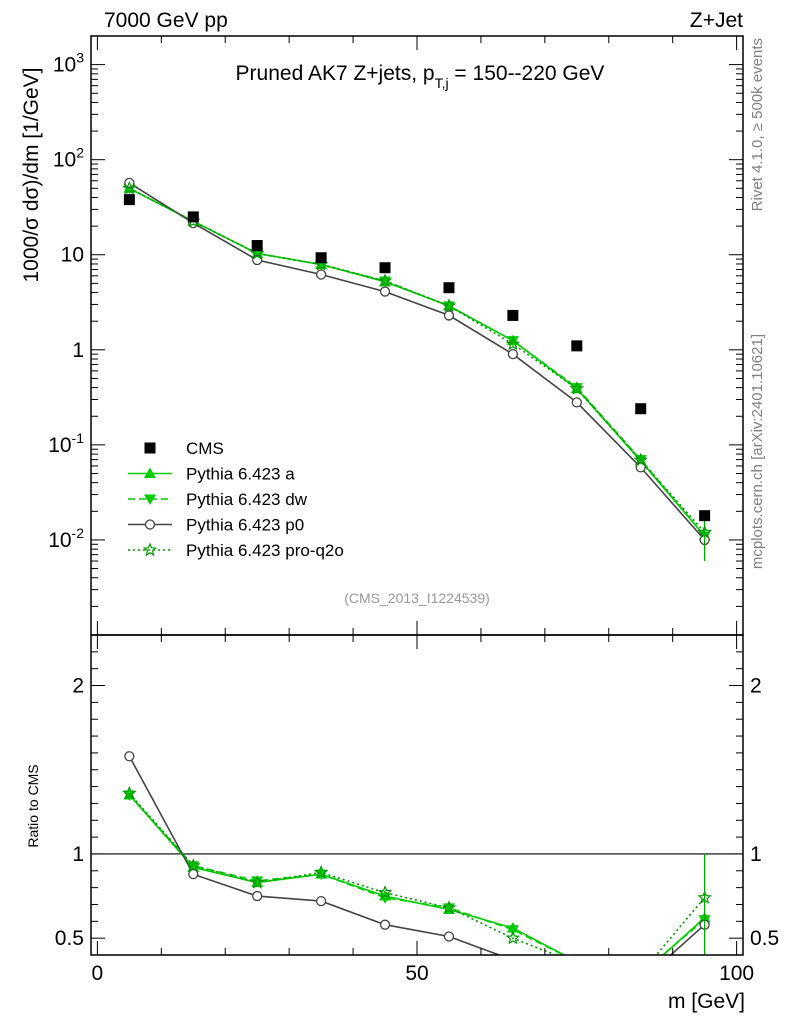  Describe the element at coordinates (417, 874) in the screenshot. I see `ratio-line-pythia-6-423-dw` at that location.